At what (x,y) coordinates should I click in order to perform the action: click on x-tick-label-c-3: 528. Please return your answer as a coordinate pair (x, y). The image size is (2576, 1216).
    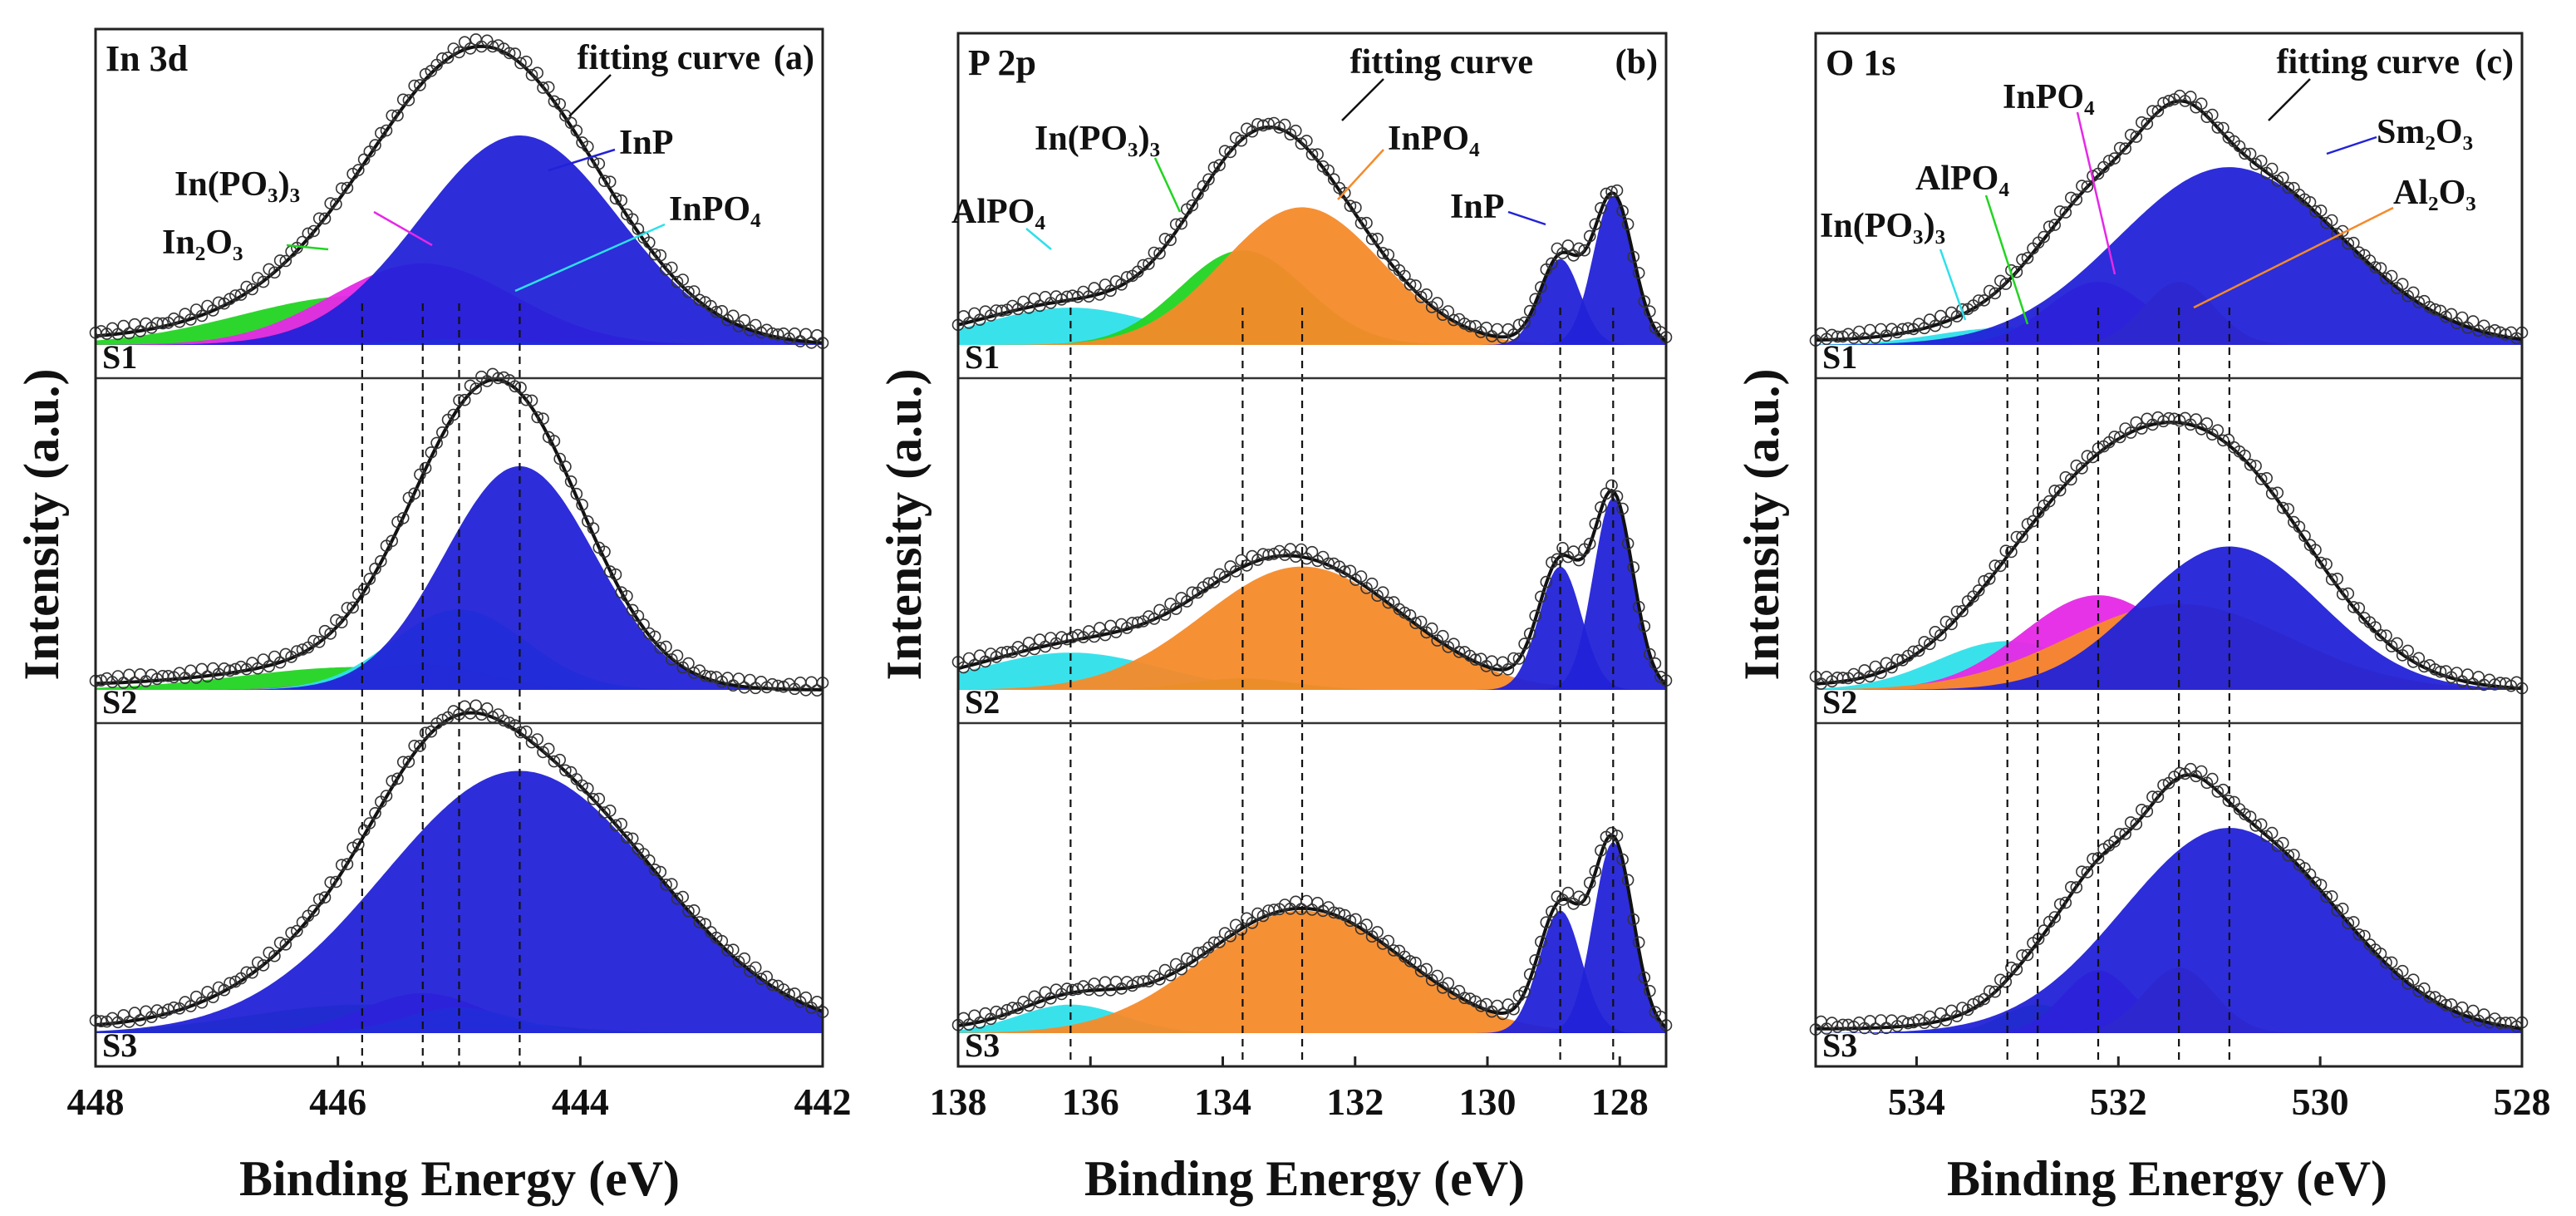
    Looking at the image, I should click on (2522, 1102).